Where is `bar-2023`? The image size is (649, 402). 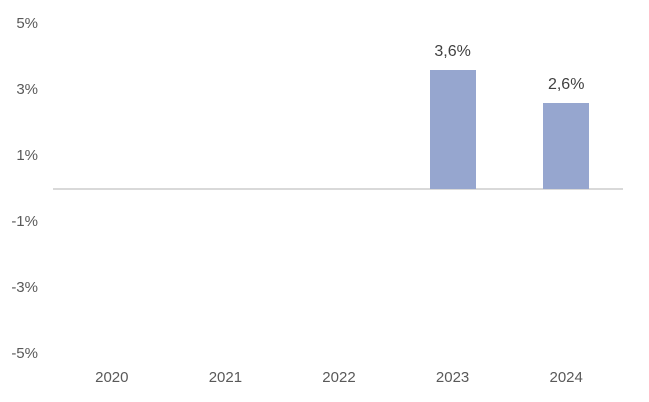
bar-2023 is located at coordinates (452, 129).